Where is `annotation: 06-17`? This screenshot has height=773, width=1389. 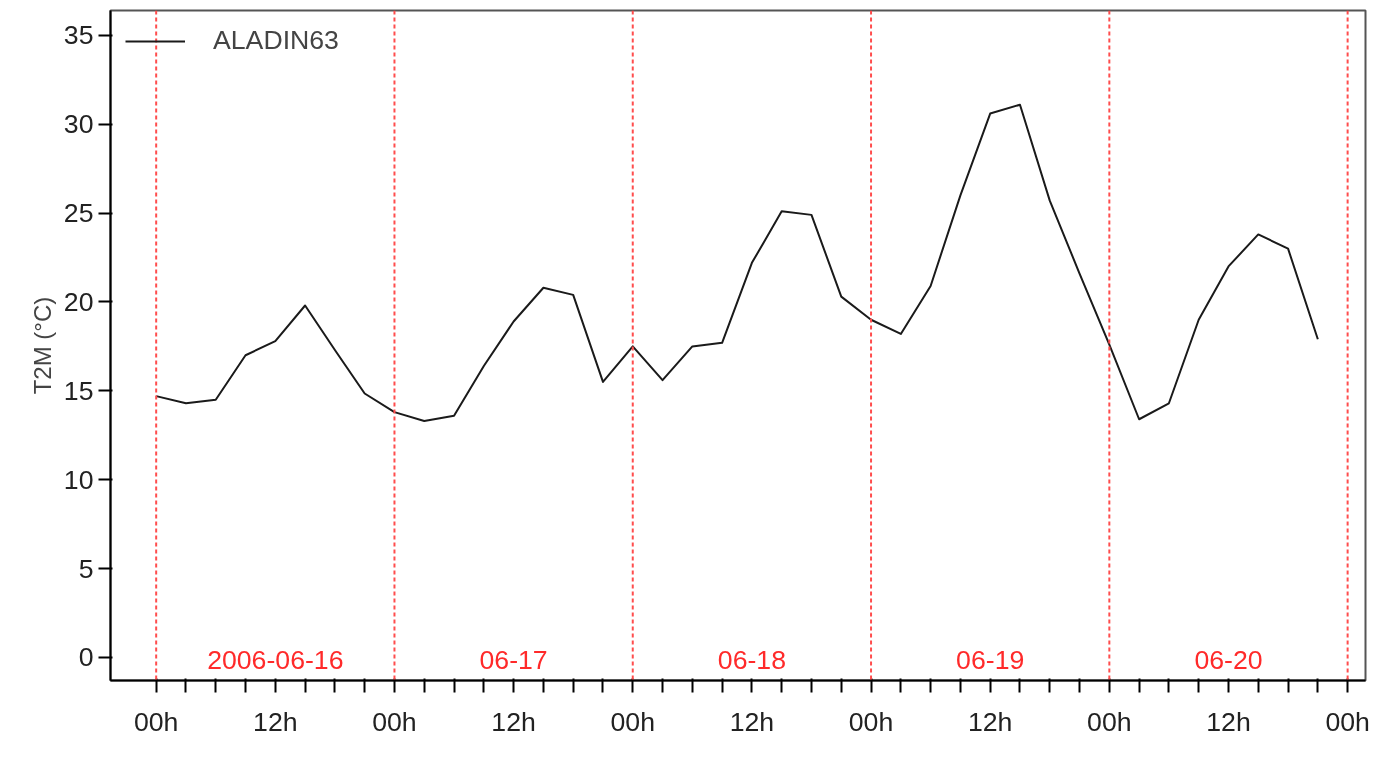 annotation: 06-17 is located at coordinates (513, 659).